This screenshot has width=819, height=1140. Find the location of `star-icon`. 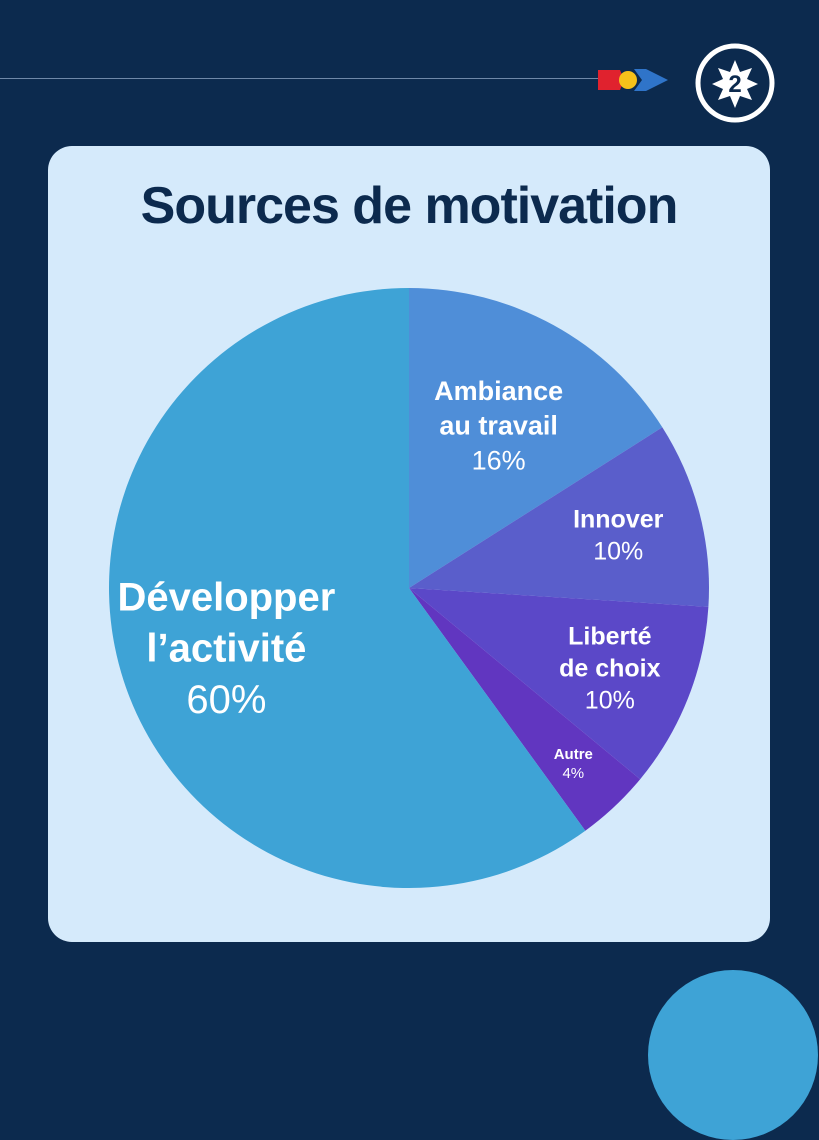

star-icon is located at coordinates (735, 84).